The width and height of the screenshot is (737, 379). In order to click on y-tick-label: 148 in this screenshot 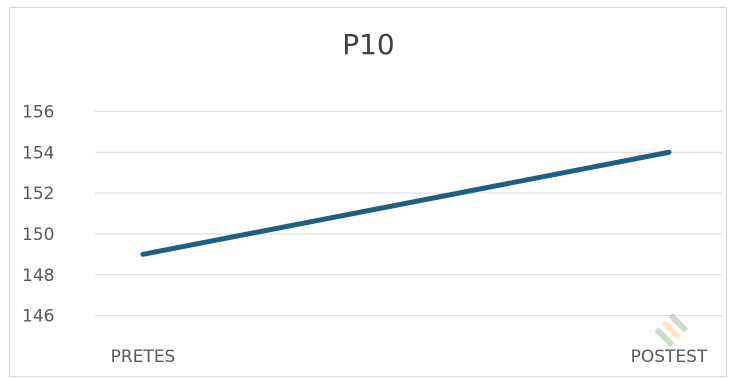, I will do `click(38, 276)`.